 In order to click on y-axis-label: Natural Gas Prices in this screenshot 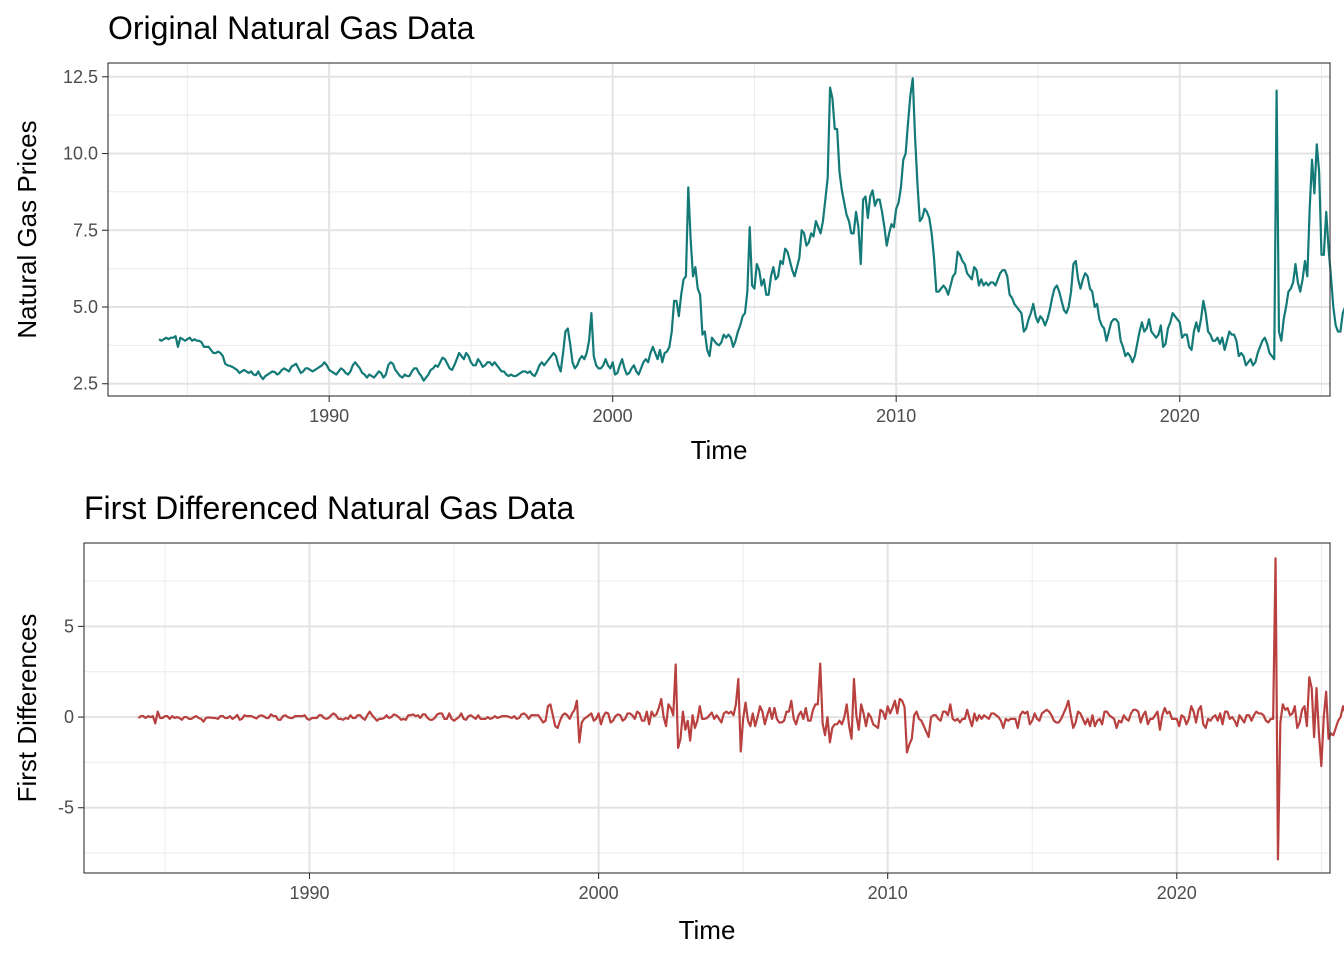, I will do `click(27, 229)`.